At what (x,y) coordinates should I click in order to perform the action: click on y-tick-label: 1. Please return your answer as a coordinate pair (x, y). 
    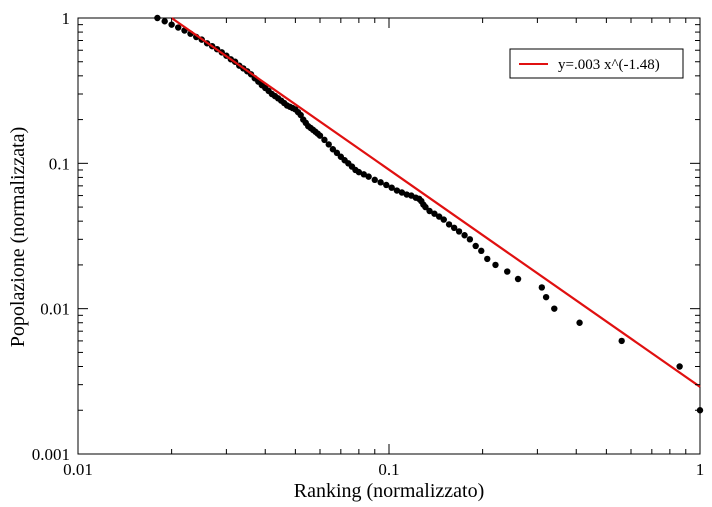
    Looking at the image, I should click on (66, 18).